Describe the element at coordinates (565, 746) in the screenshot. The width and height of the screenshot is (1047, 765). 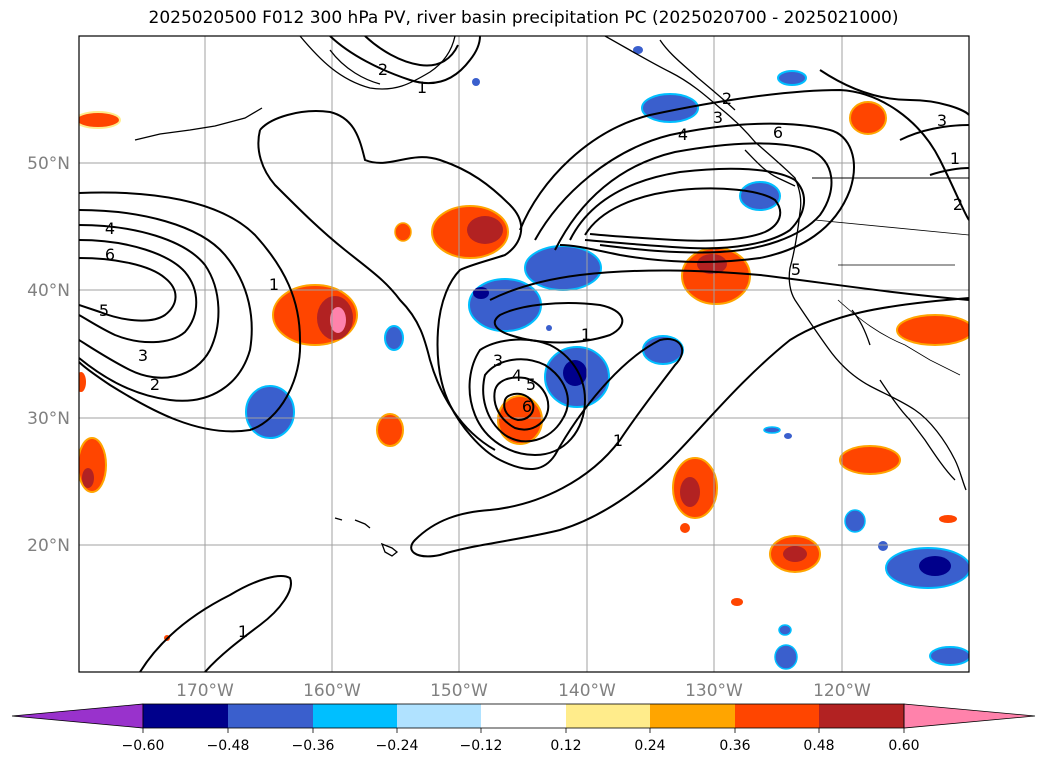
I see `colorbar-tick-label: 0.12` at that location.